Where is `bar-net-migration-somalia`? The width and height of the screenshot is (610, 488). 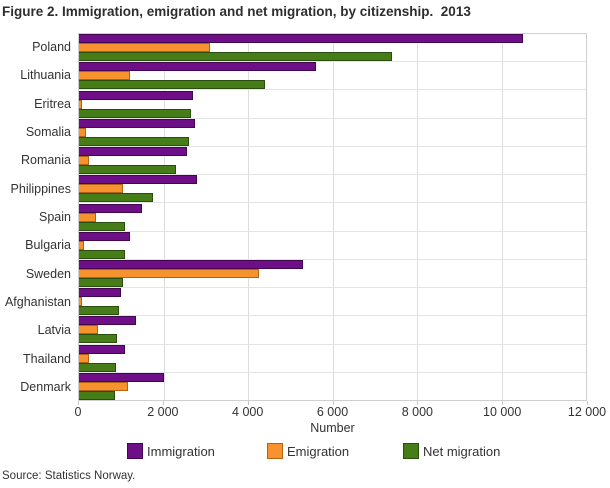 bar-net-migration-somalia is located at coordinates (134, 141).